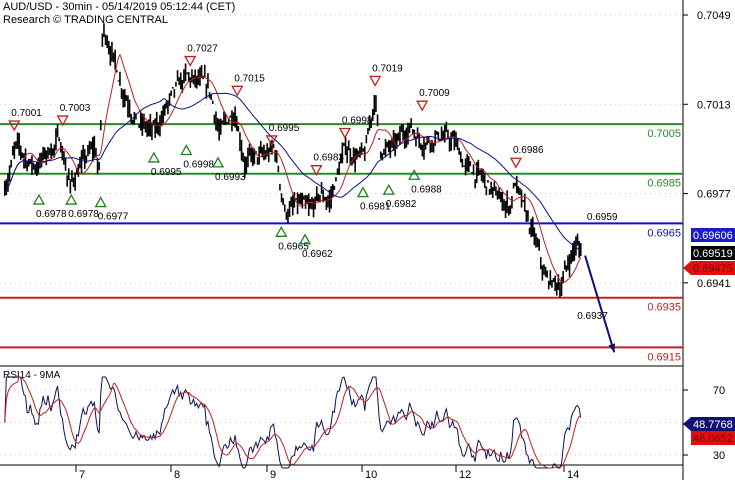  Describe the element at coordinates (387, 68) in the screenshot. I see `high-label: 0.7019` at that location.